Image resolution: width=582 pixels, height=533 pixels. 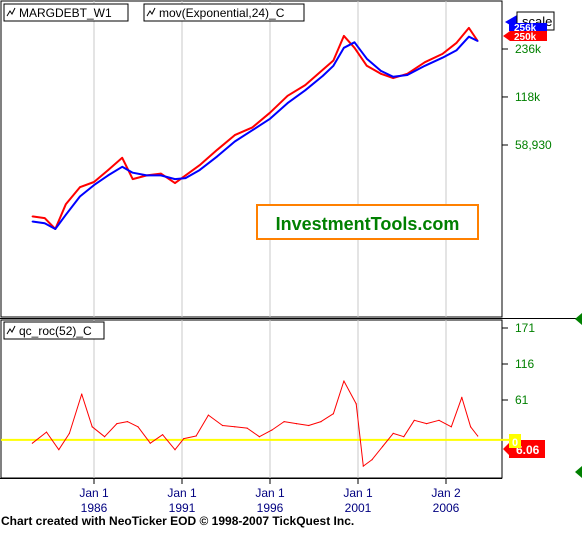 I want to click on upper-y-tick-label: 58,930, so click(x=533, y=145).